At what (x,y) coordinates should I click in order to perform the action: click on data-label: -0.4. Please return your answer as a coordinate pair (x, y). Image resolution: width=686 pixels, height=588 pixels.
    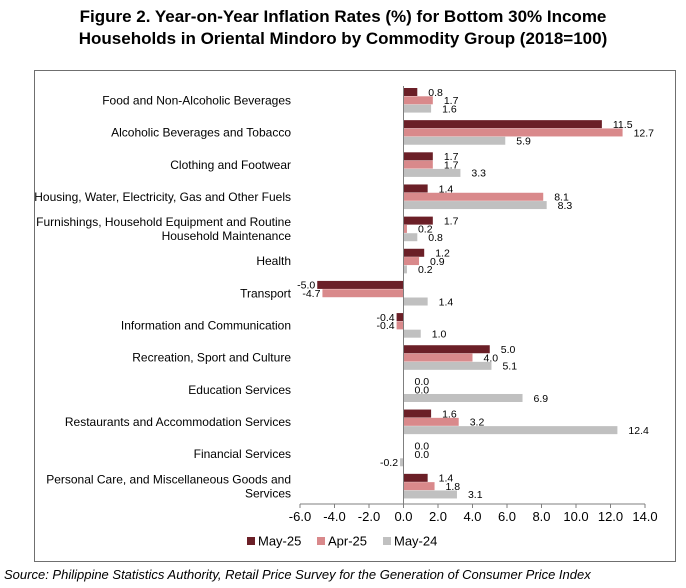
    Looking at the image, I should click on (386, 318).